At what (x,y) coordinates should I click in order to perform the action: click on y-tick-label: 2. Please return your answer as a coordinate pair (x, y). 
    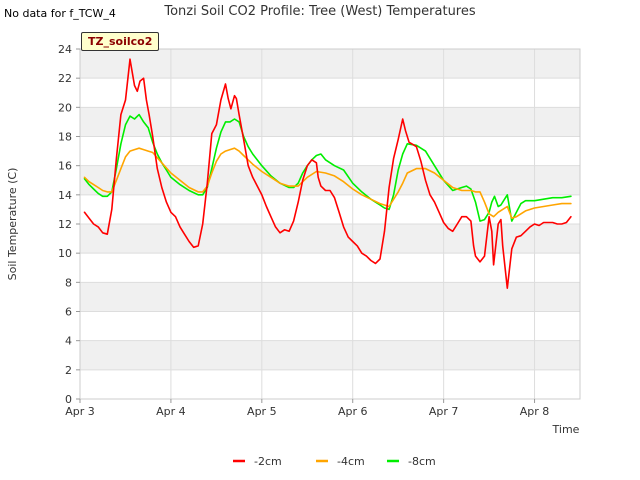
    Looking at the image, I should click on (68, 370).